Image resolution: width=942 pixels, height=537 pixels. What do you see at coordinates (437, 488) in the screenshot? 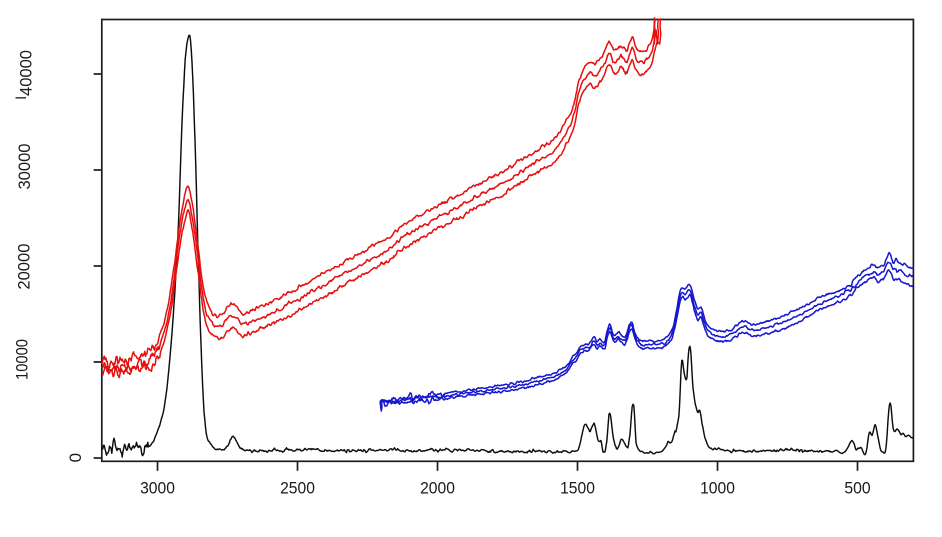
I see `svg-text: 2000` at bounding box center [437, 488].